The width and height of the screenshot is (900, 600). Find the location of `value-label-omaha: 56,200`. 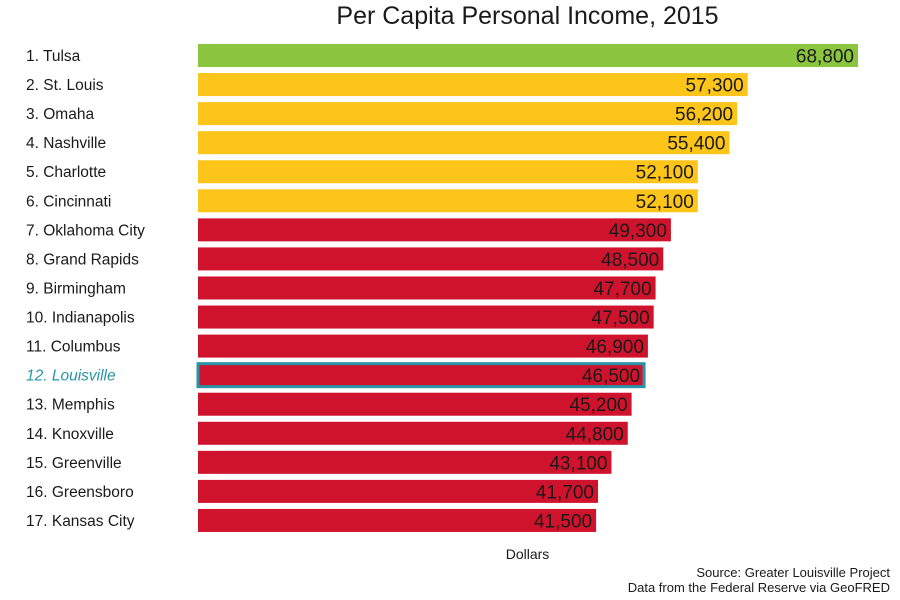

value-label-omaha: 56,200 is located at coordinates (704, 115).